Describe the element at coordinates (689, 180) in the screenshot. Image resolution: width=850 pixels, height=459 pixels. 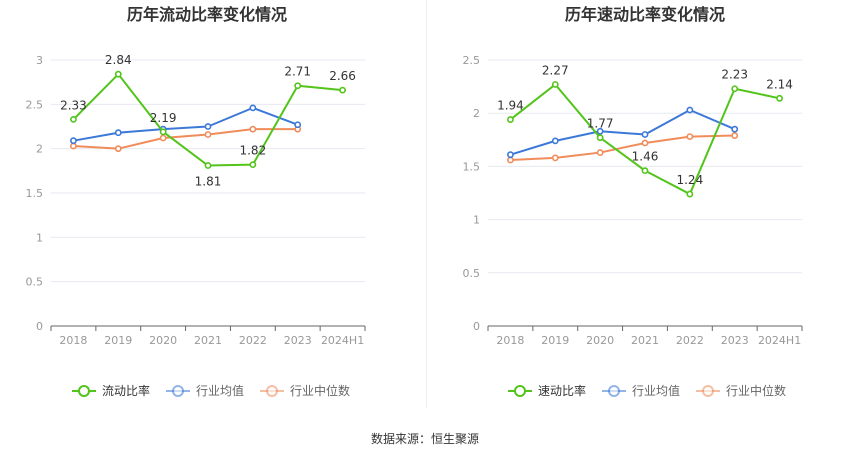
I see `data-label: 1.24` at that location.